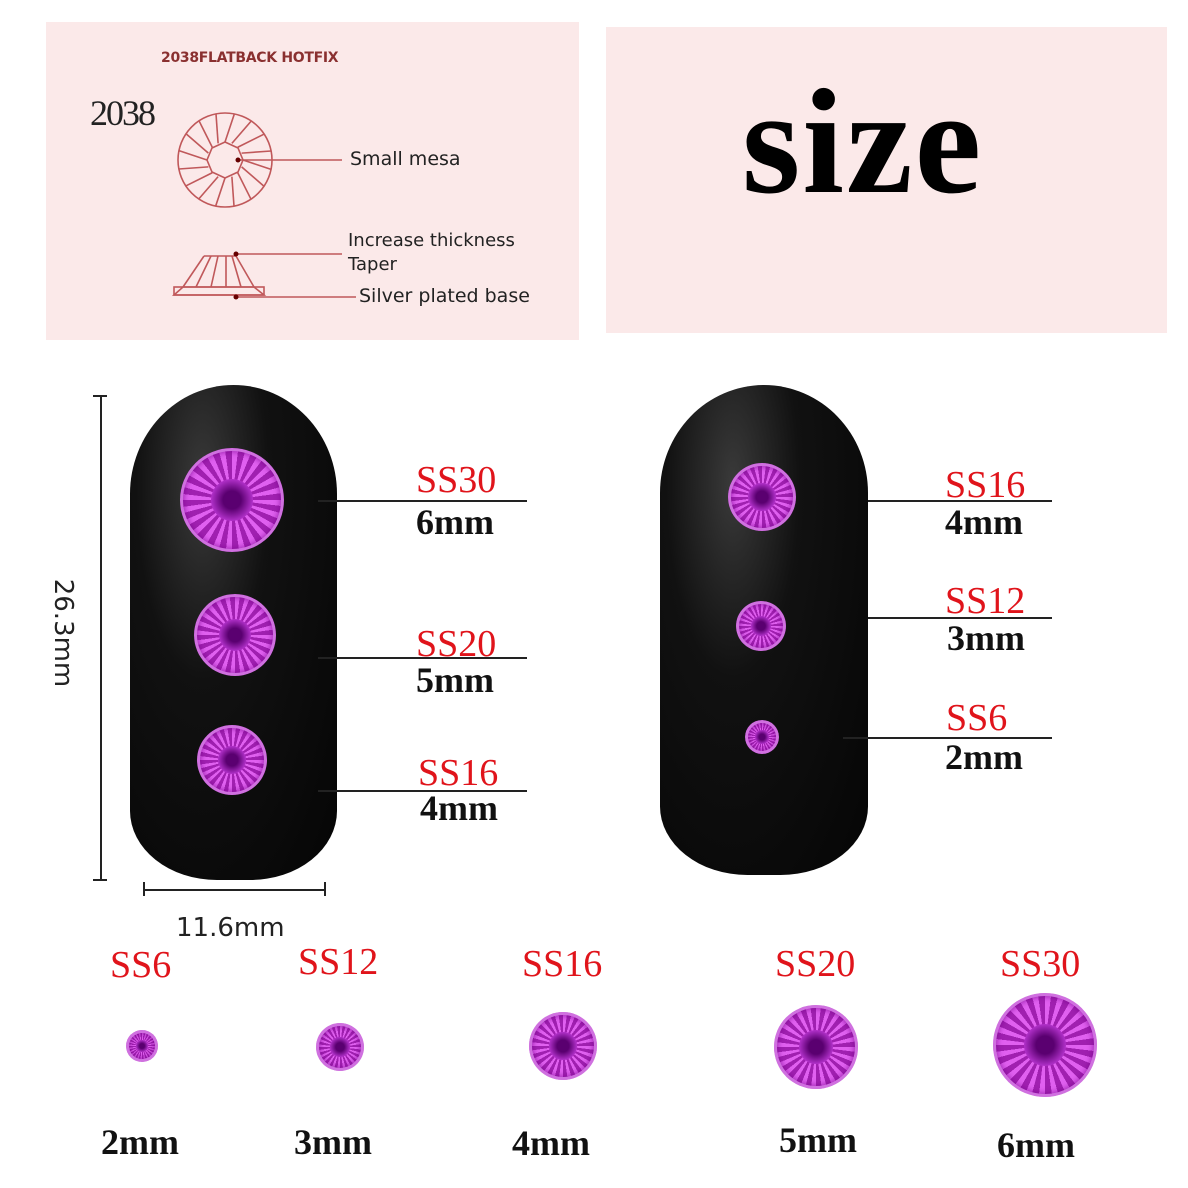  What do you see at coordinates (405, 159) in the screenshot?
I see `label-small-mesa: Small mesa` at bounding box center [405, 159].